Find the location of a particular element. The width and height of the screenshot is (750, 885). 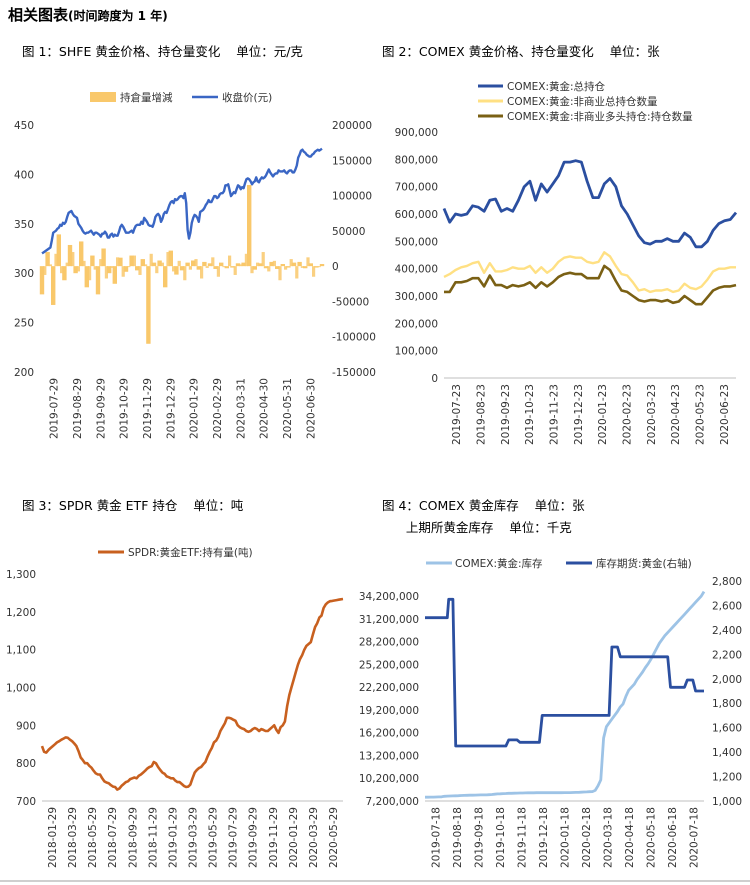

c2-y-tick-label: 300,000 is located at coordinates (416, 297).